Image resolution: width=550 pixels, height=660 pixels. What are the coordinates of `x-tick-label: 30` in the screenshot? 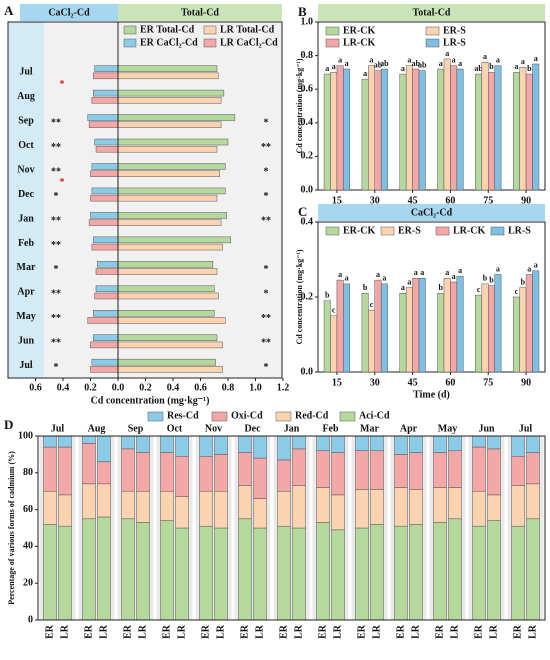 It's located at (375, 200).